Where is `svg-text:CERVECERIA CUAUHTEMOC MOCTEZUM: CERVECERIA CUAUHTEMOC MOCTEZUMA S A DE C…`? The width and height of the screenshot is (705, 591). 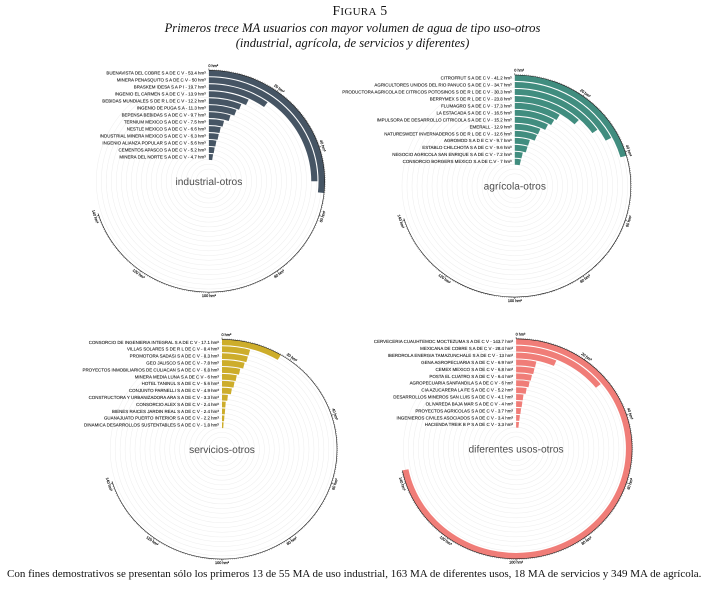 svg-text:CERVECERIA CUAUHTEMOC MOCTEZUM: CERVECERIA CUAUHTEMOC MOCTEZUMA S A DE C… is located at coordinates (444, 341).